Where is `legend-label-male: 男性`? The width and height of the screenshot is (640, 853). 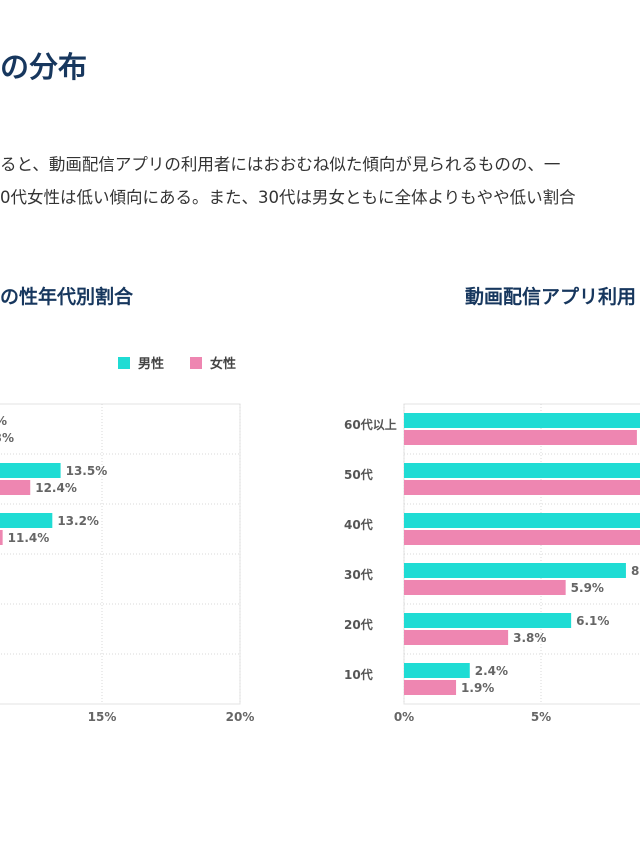 legend-label-male: 男性 is located at coordinates (151, 364).